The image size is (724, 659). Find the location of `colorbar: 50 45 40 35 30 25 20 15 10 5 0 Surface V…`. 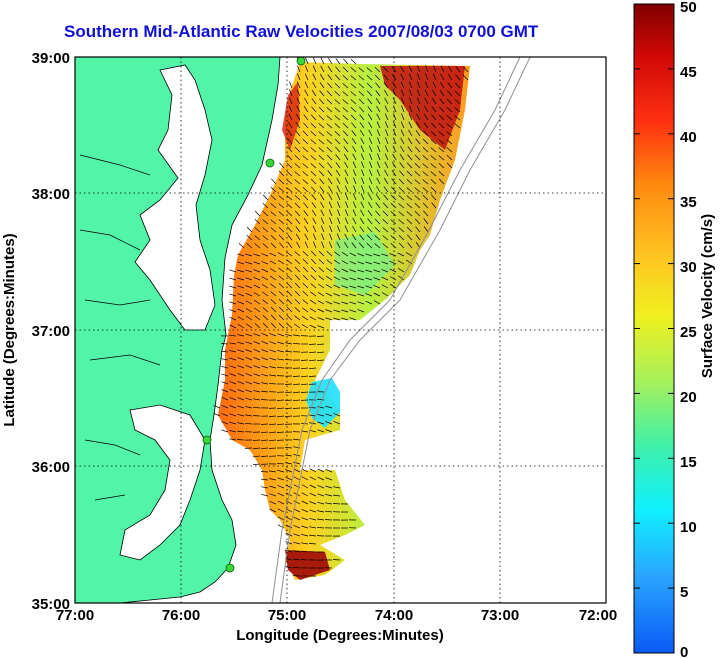

colorbar: 50 45 40 35 30 25 20 15 10 5 0 Surface V… is located at coordinates (674, 329).